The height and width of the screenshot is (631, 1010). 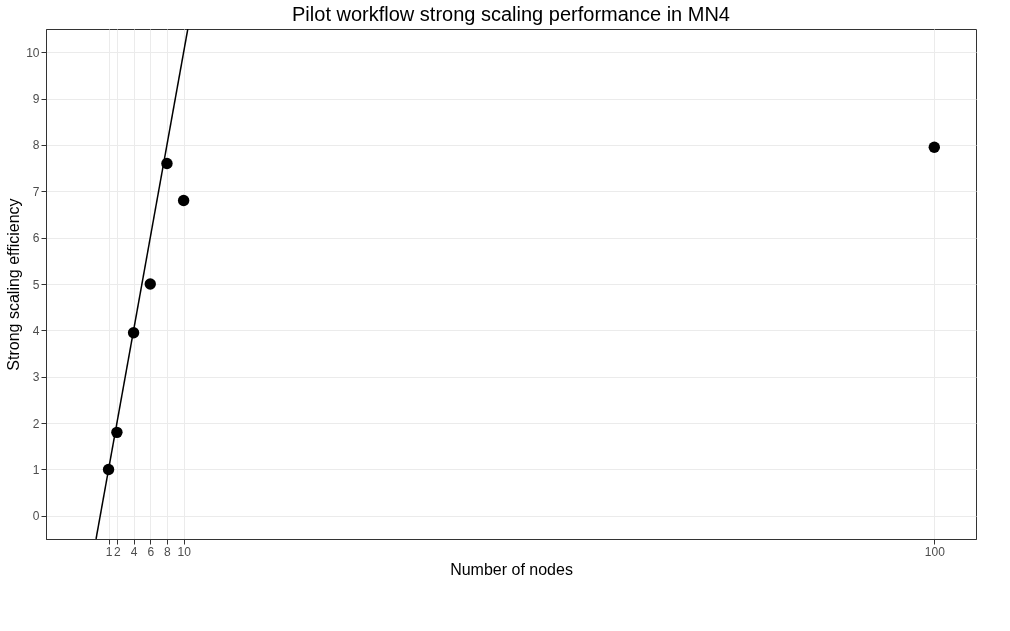 I want to click on y-tick-label: 10, so click(x=33, y=52).